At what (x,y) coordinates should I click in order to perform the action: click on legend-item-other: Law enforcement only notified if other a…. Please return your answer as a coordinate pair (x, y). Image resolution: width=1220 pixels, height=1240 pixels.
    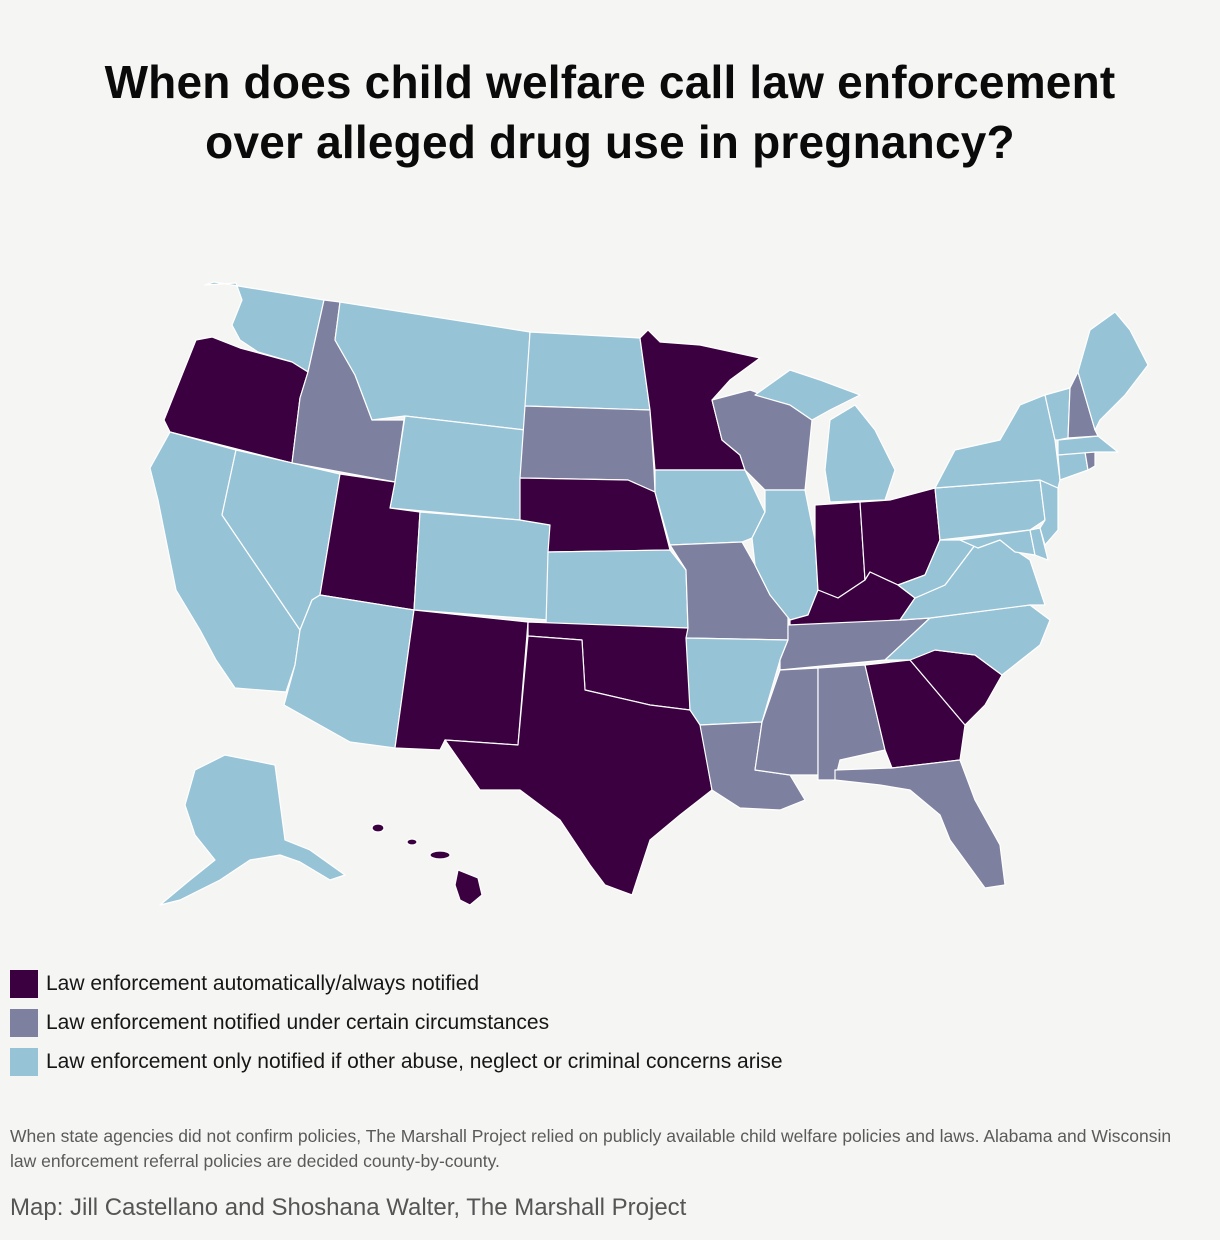
    Looking at the image, I should click on (396, 1062).